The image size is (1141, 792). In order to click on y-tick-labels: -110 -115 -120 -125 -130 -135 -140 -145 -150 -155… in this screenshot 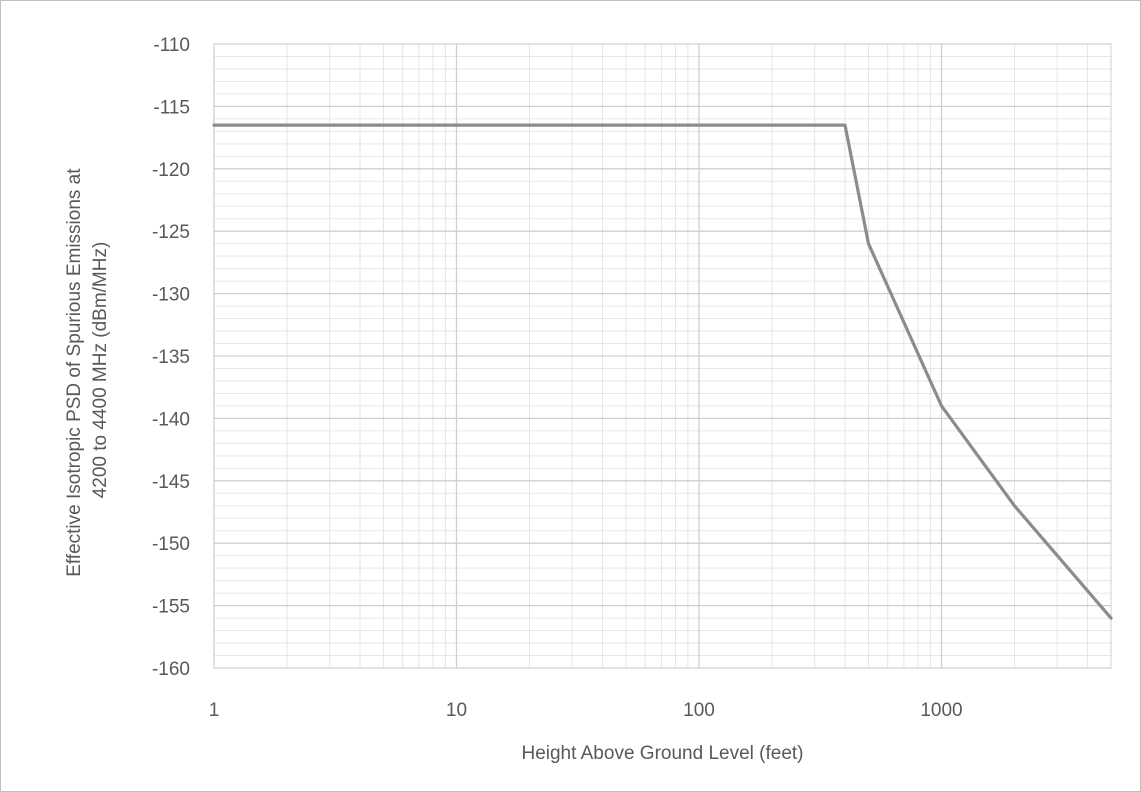, I will do `click(171, 357)`.